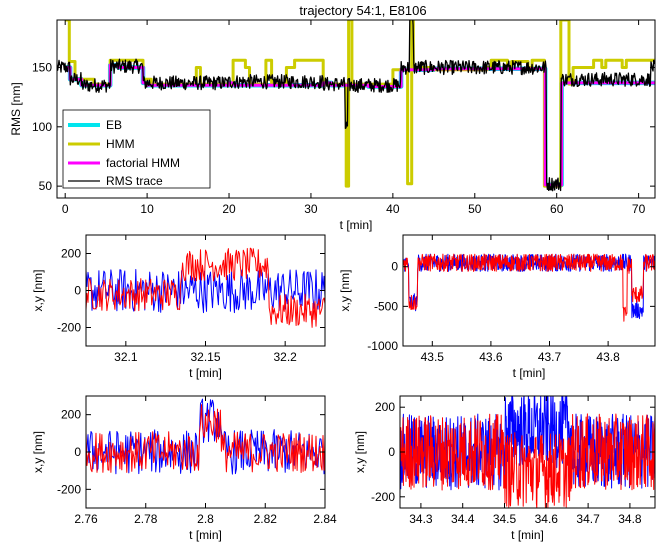 The width and height of the screenshot is (670, 554). Describe the element at coordinates (639, 209) in the screenshot. I see `x-tick-label: 70` at that location.